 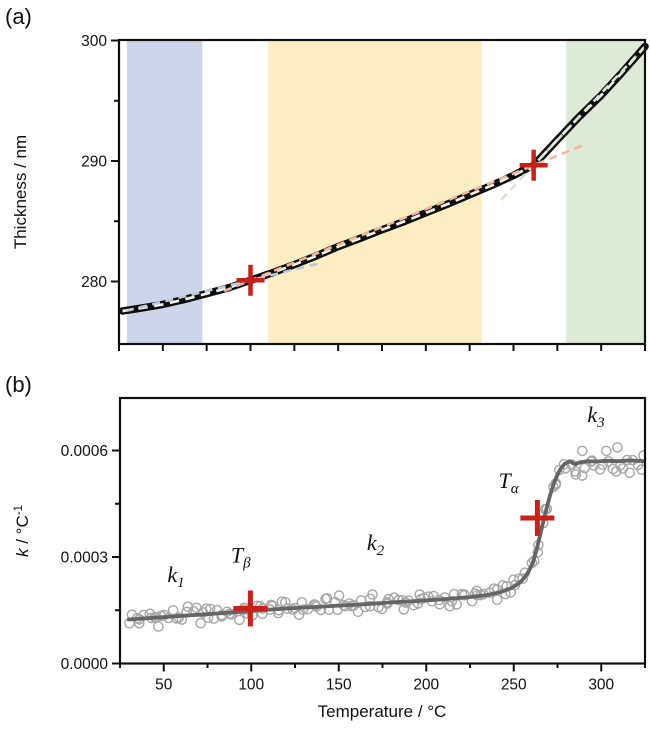 What do you see at coordinates (84, 558) in the screenshot?
I see `y-tick-label: 0.0003` at bounding box center [84, 558].